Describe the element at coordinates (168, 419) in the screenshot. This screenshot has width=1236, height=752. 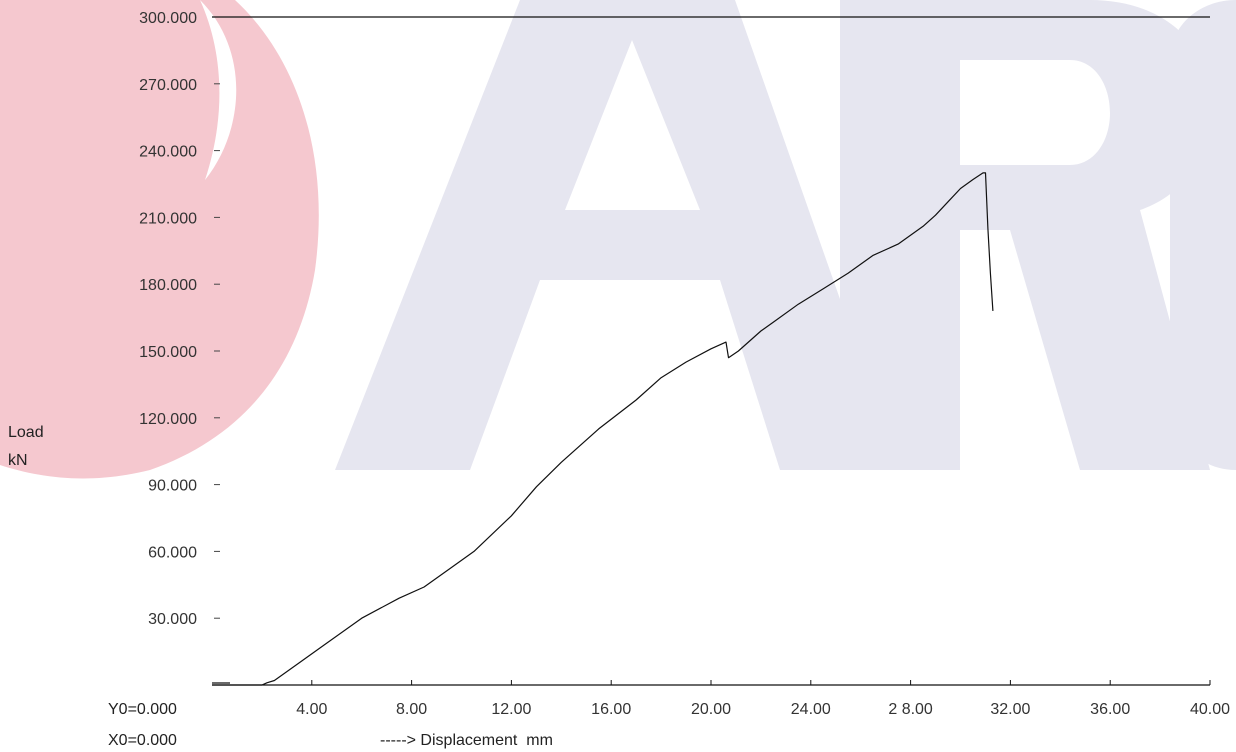
I see `y-tick-label: 120.000` at that location.